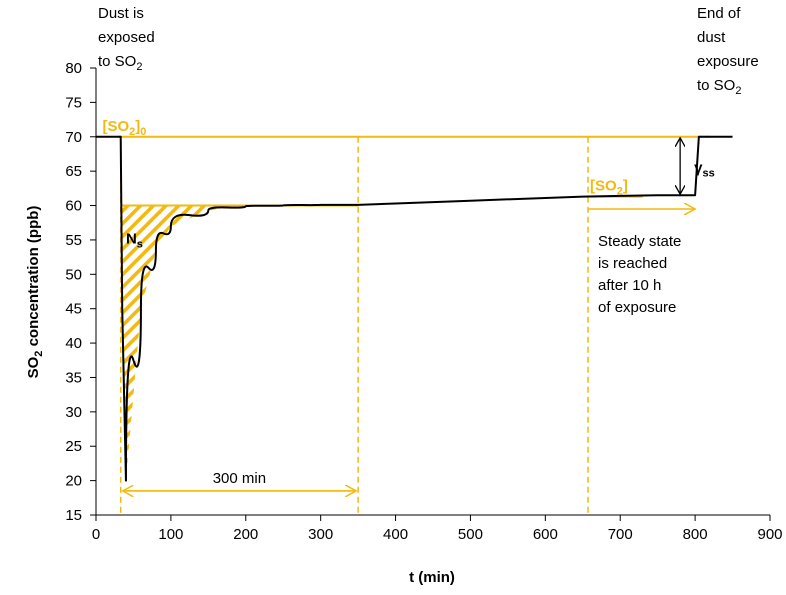  I want to click on reference-label-so2: [SO2], so click(609, 188).